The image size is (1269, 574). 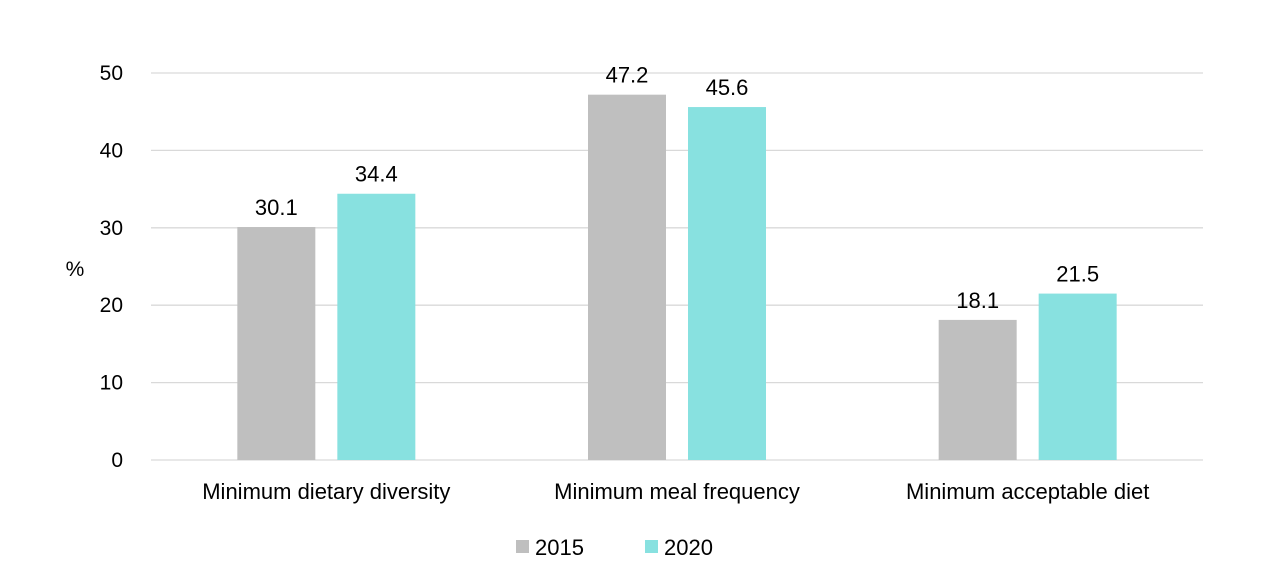 I want to click on data-label: 45.6, so click(x=727, y=87).